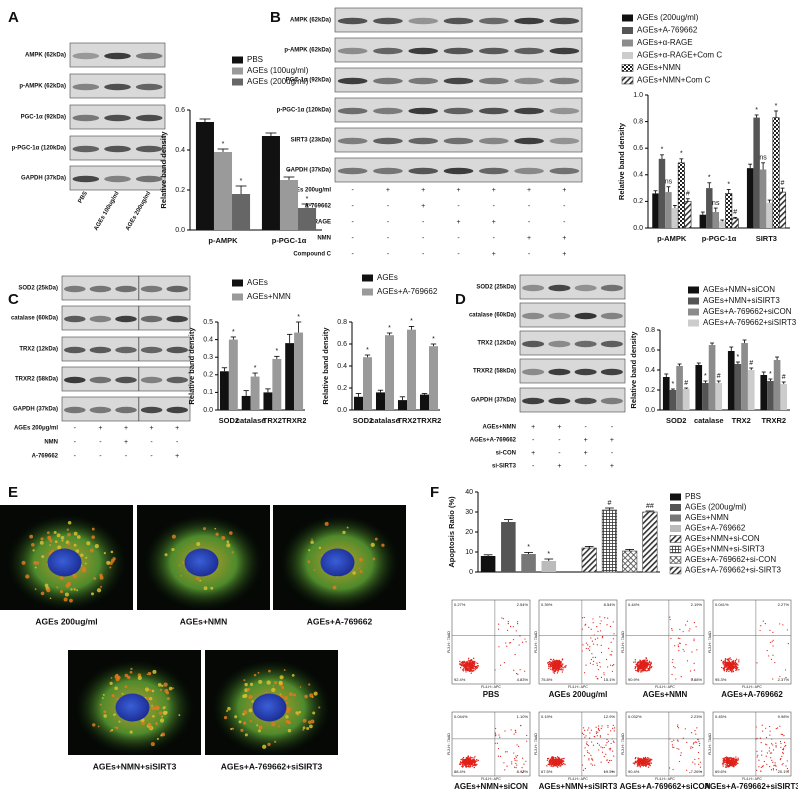  What do you see at coordinates (42, 87) in the screenshot?
I see `blot-row-label: p-AMPK (62kDa)` at bounding box center [42, 87].